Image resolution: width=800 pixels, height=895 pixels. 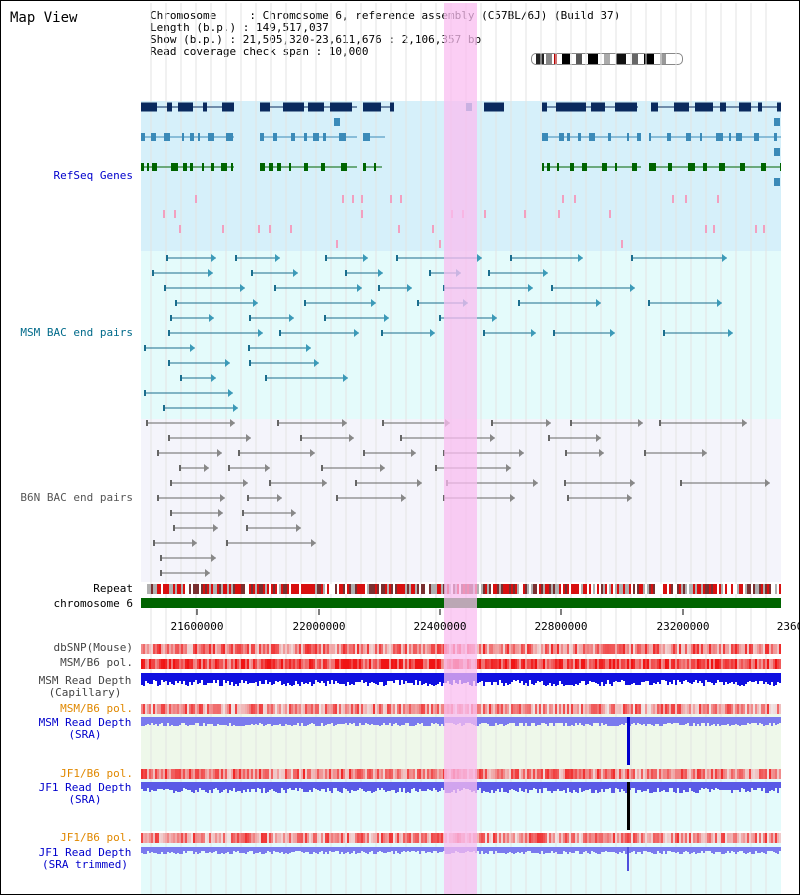 What do you see at coordinates (96, 773) in the screenshot?
I see `jf1-b6-pol-label: JF1/B6 pol.` at bounding box center [96, 773].